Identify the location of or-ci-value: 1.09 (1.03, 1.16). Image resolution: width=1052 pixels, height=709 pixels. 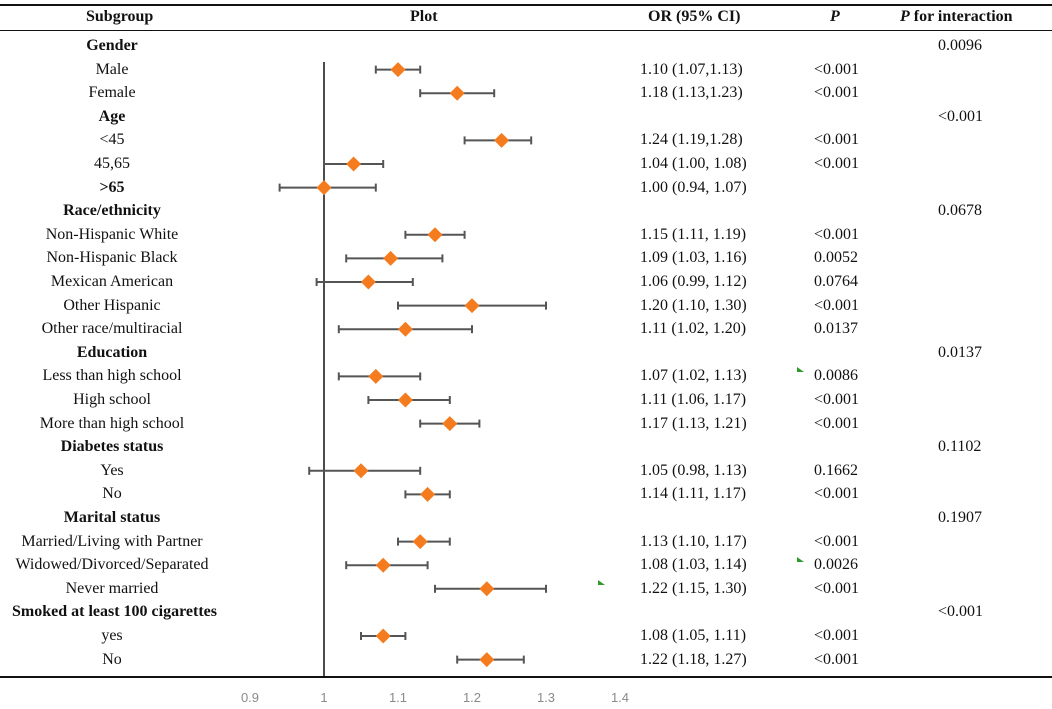
(693, 258).